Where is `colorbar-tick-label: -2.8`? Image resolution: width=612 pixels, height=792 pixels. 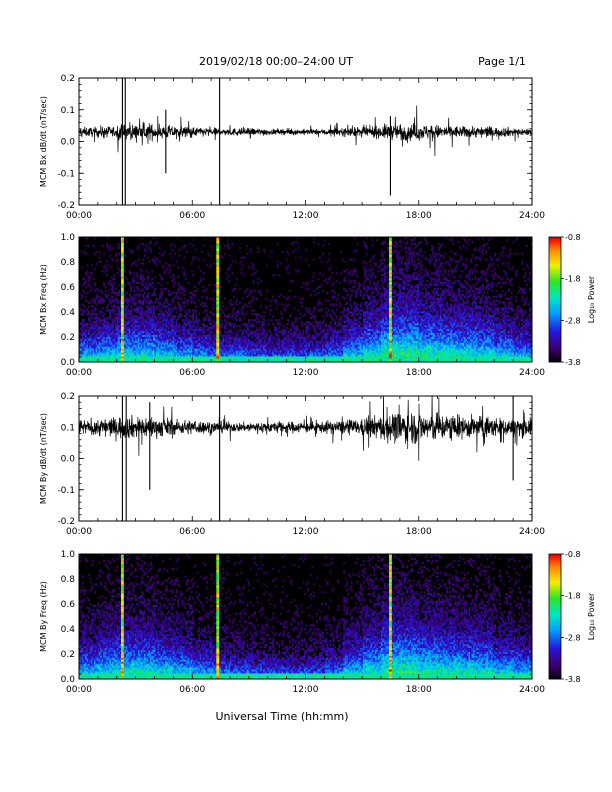
colorbar-tick-label: -2.8 is located at coordinates (573, 637).